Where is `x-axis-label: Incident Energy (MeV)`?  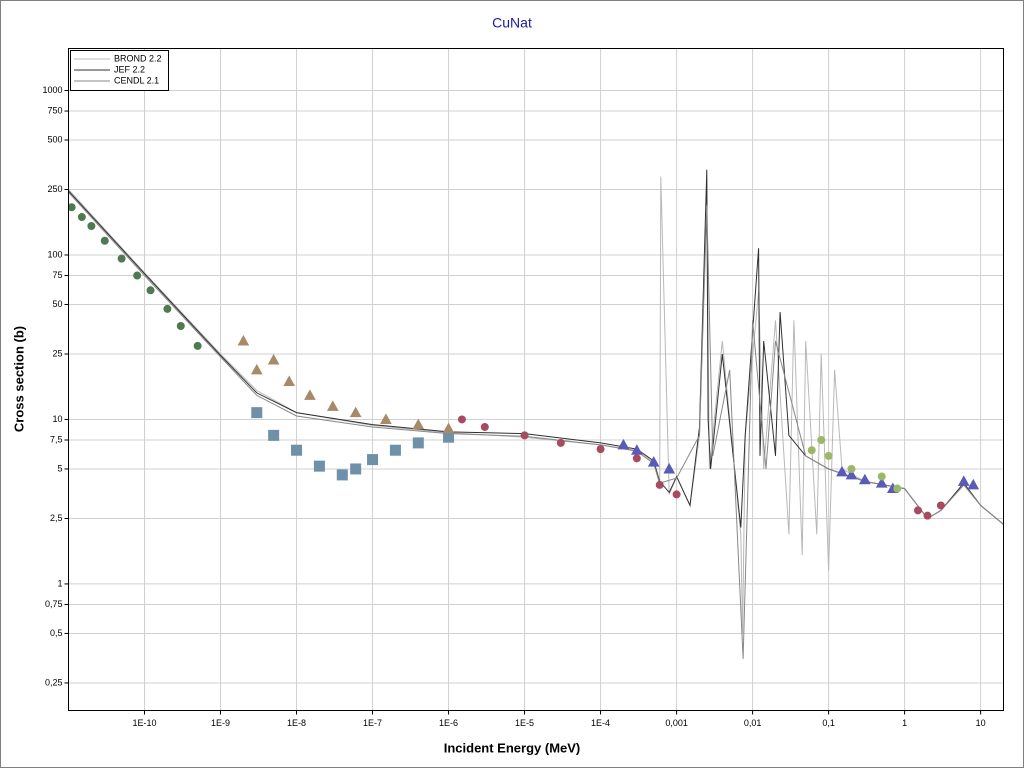 x-axis-label: Incident Energy (MeV) is located at coordinates (512, 747).